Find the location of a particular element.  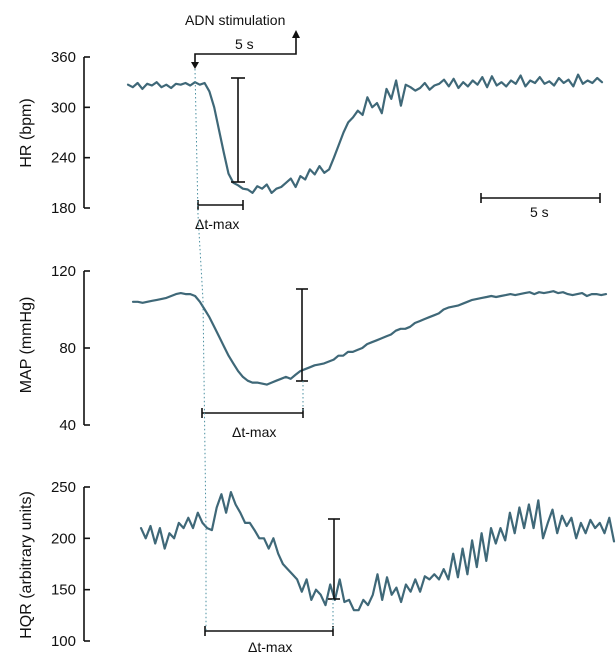

hr-y-tick-label-180: 180 is located at coordinates (63, 208).